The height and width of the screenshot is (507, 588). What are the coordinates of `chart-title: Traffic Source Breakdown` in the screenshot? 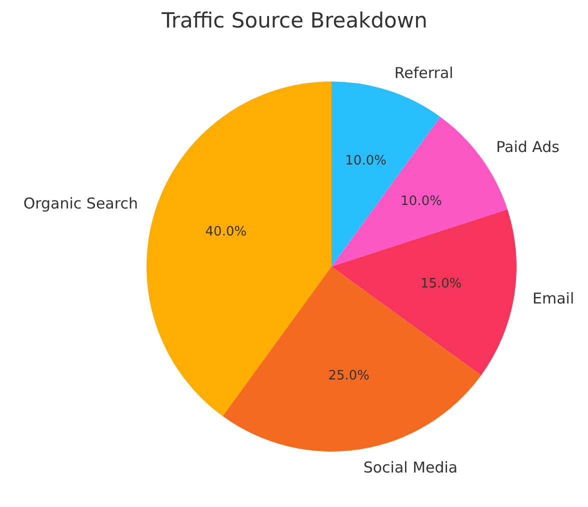 It's located at (294, 20).